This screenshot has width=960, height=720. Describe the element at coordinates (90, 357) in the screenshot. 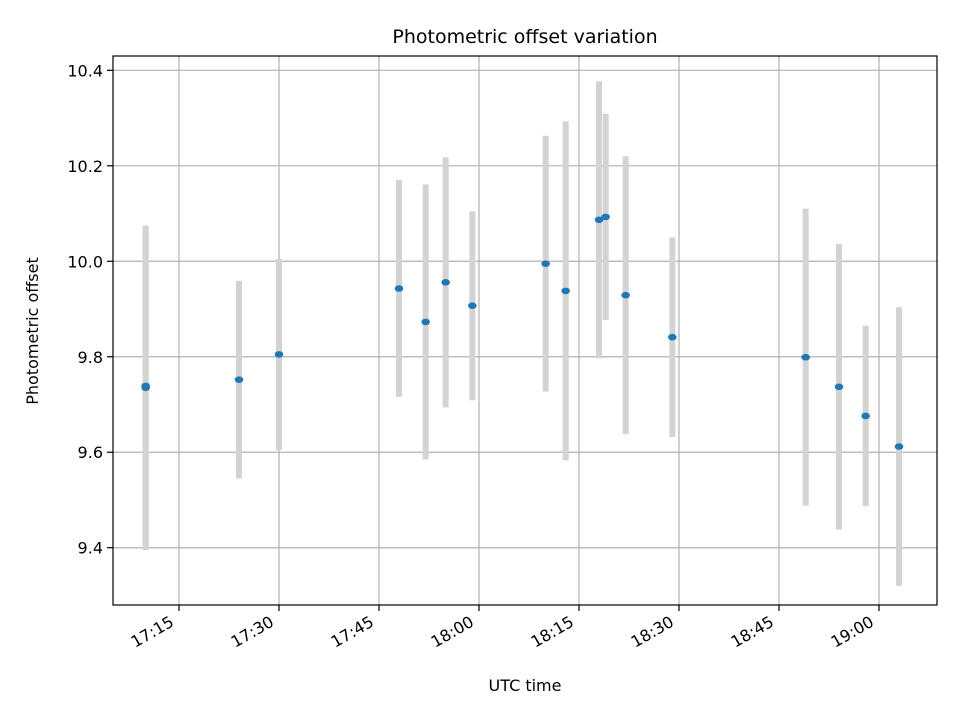

I see `y-tick-label: 9.8` at that location.